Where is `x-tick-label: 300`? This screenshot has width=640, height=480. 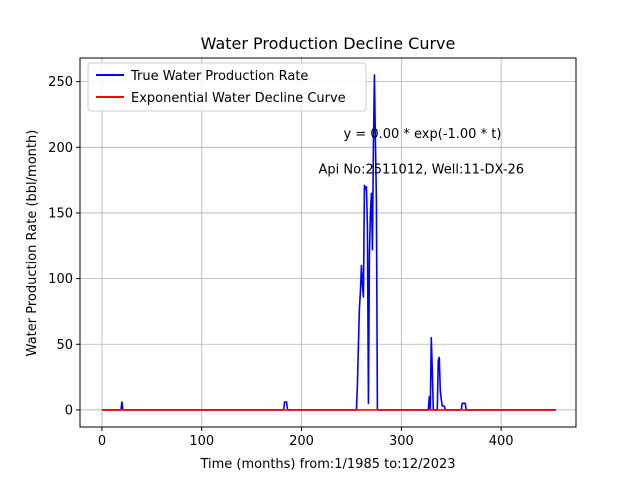 x-tick-label: 300 is located at coordinates (401, 441).